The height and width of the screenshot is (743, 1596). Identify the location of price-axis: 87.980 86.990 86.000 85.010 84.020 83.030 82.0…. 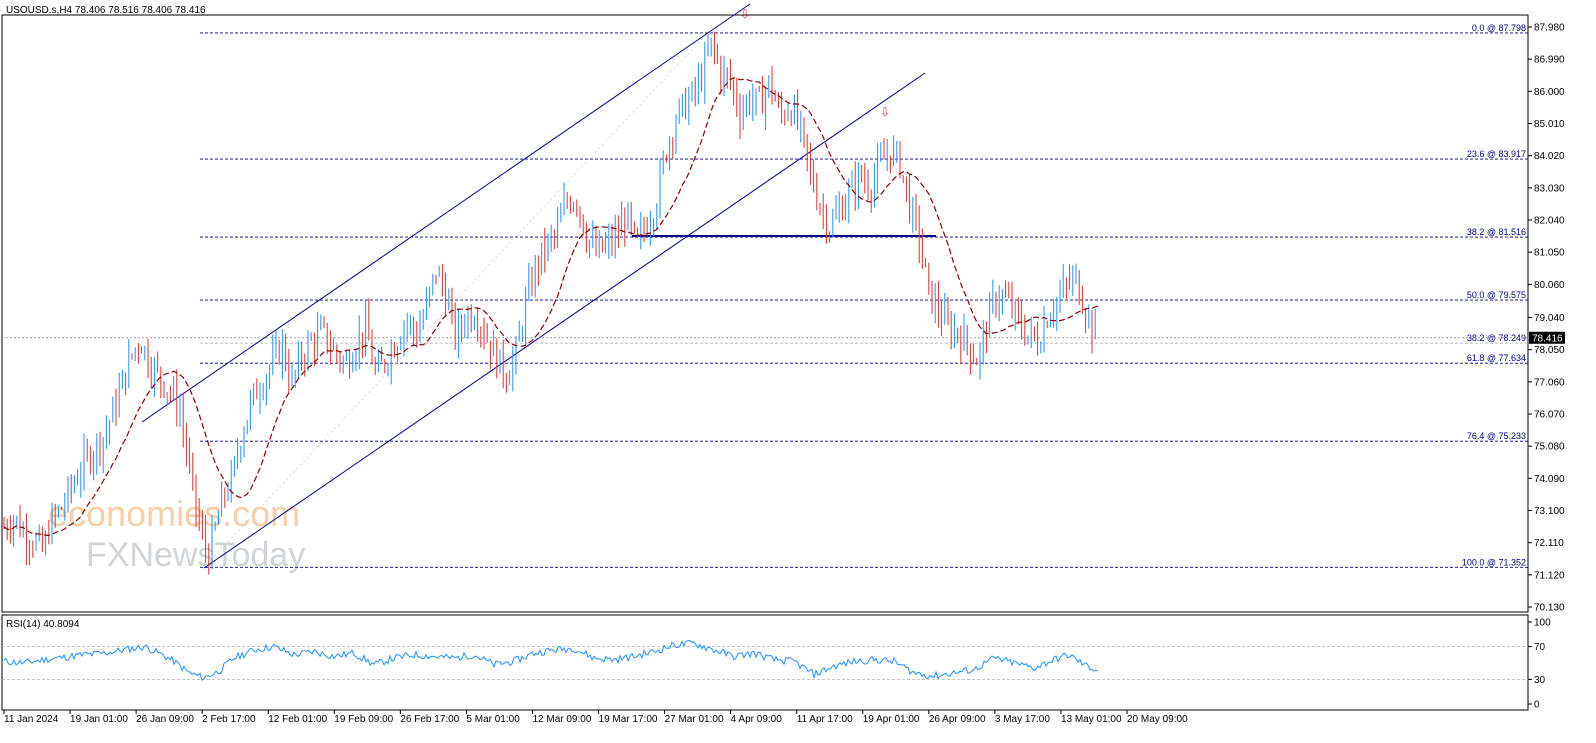
(1546, 318).